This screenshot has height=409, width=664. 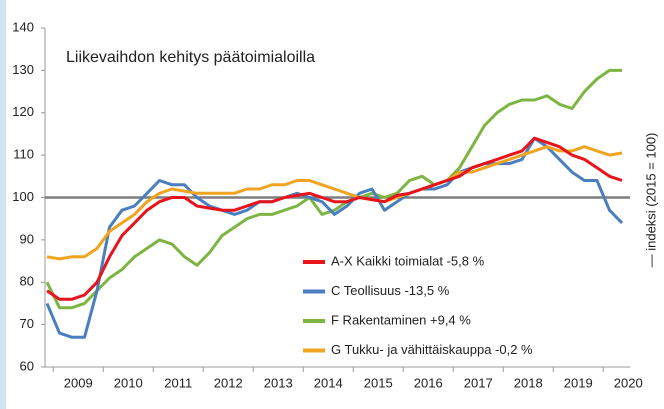 What do you see at coordinates (128, 382) in the screenshot?
I see `x-tick-label: 2010` at bounding box center [128, 382].